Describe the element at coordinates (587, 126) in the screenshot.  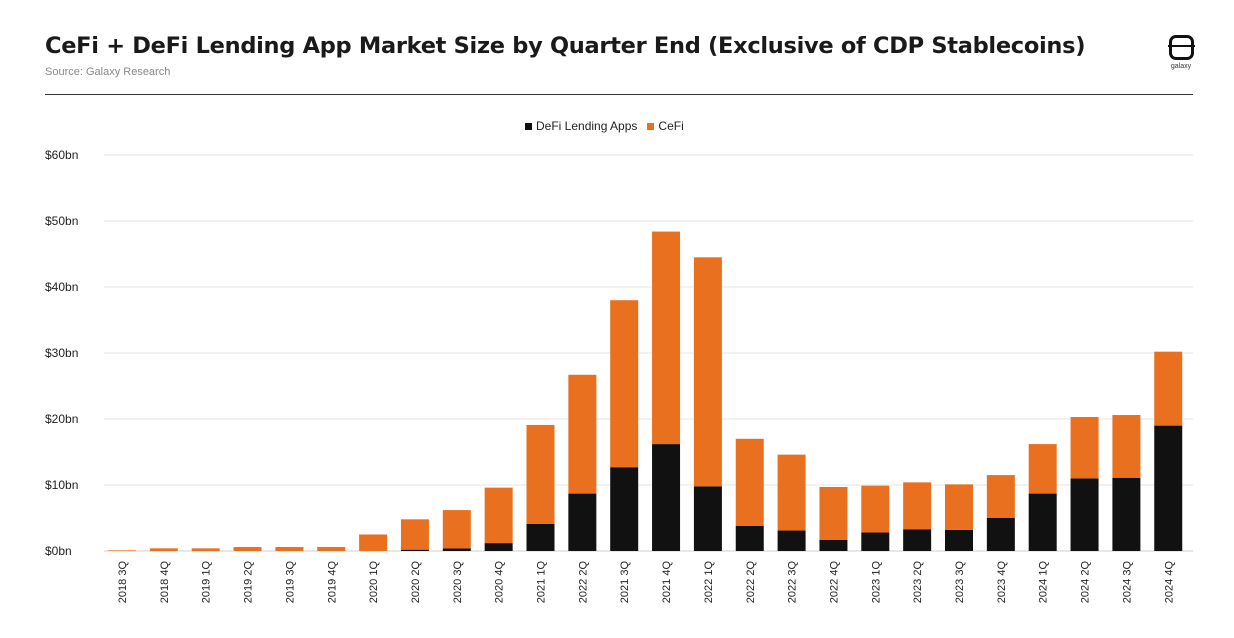
I see `legend-label-defi: DeFi Lending Apps` at that location.